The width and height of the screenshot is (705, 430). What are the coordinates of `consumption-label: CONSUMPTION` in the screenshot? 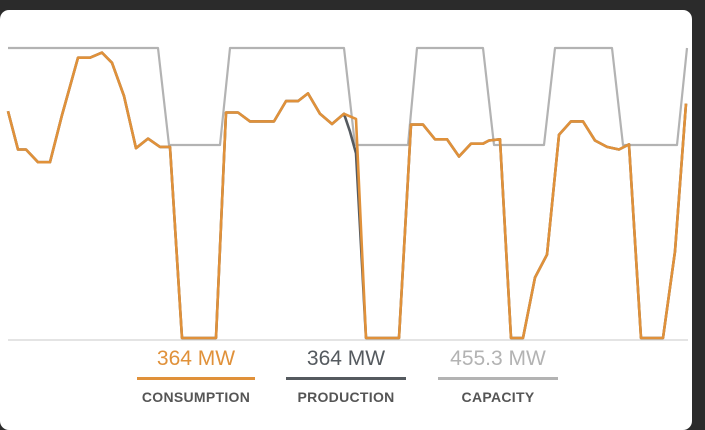 It's located at (196, 397).